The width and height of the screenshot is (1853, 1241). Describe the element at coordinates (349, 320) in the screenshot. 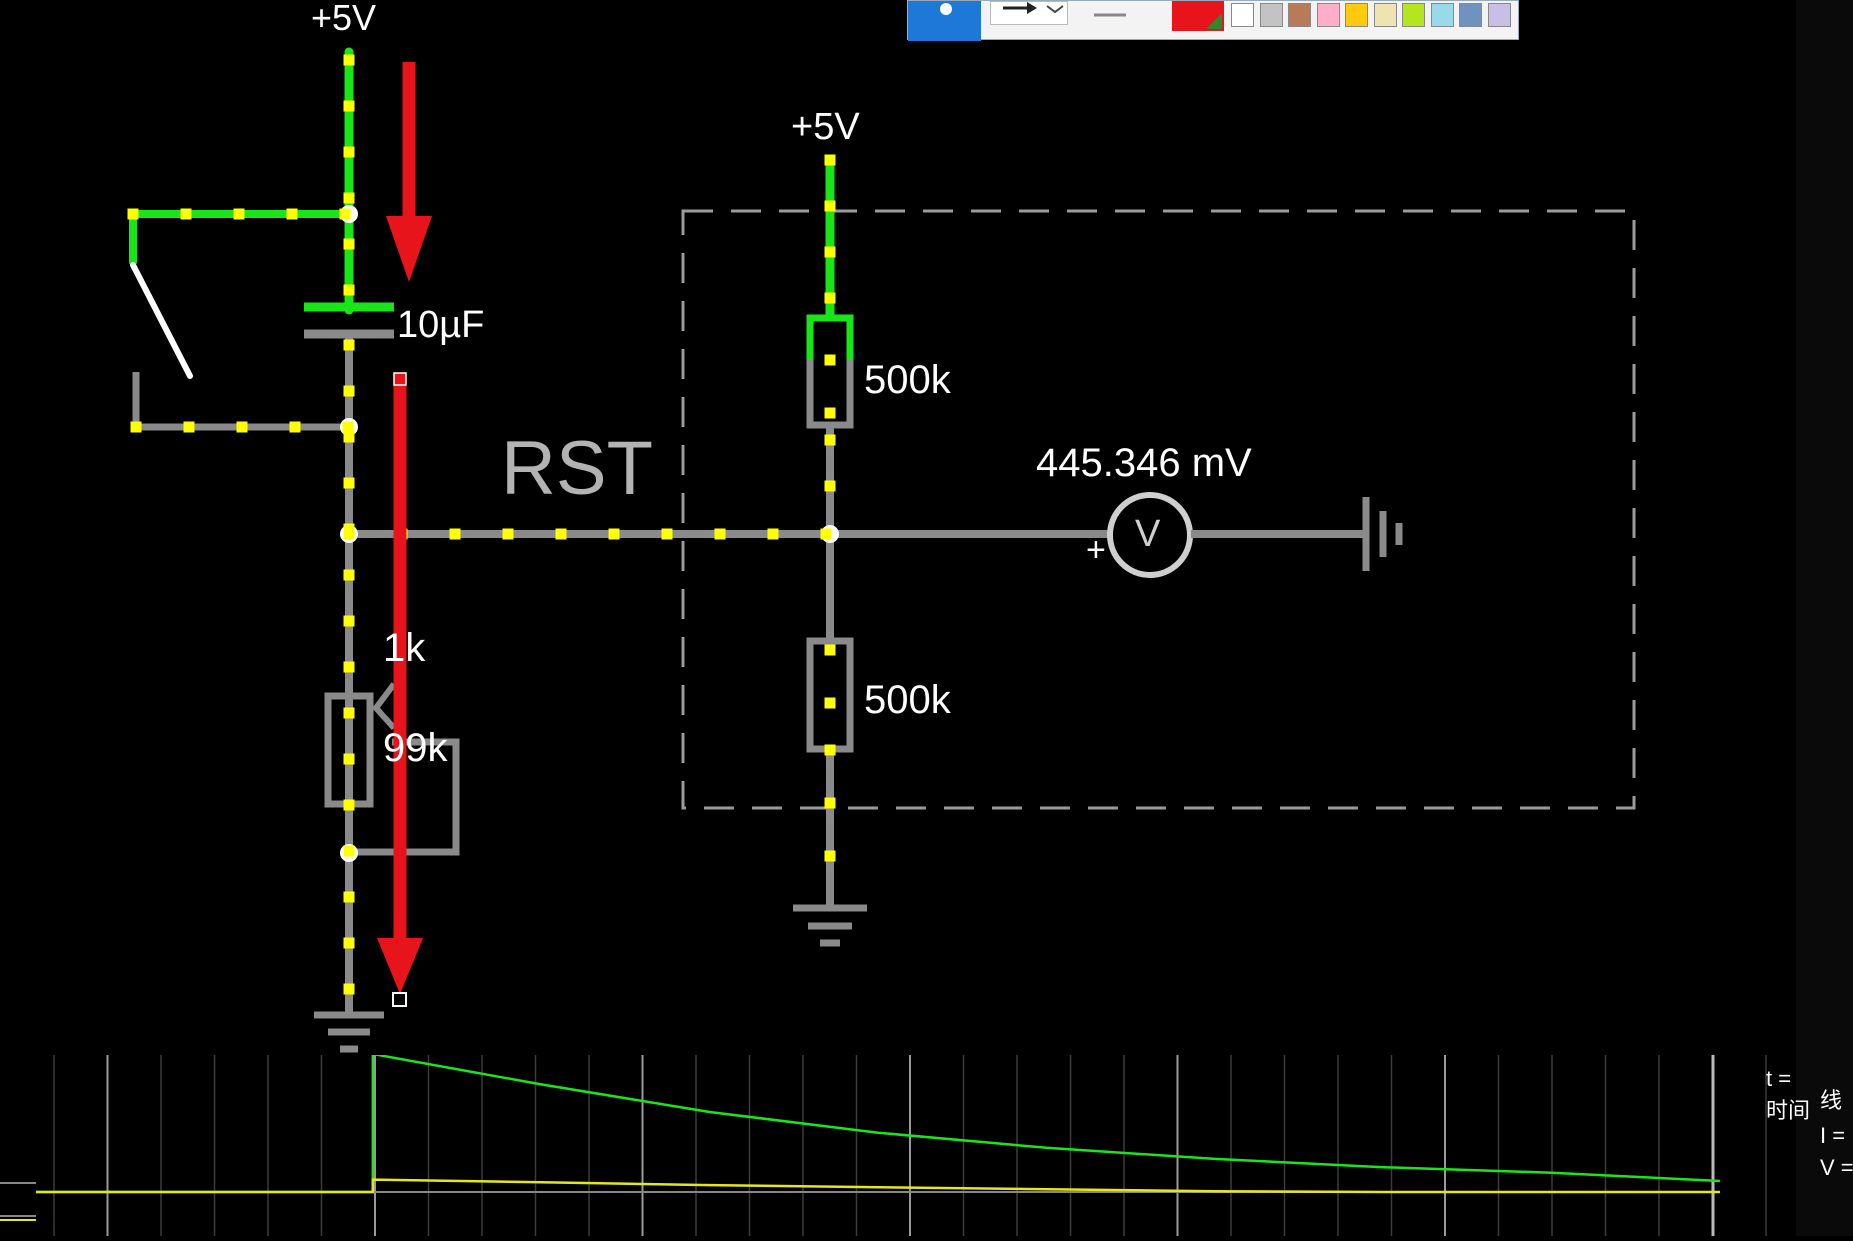

I see `capacitor-10uf` at that location.